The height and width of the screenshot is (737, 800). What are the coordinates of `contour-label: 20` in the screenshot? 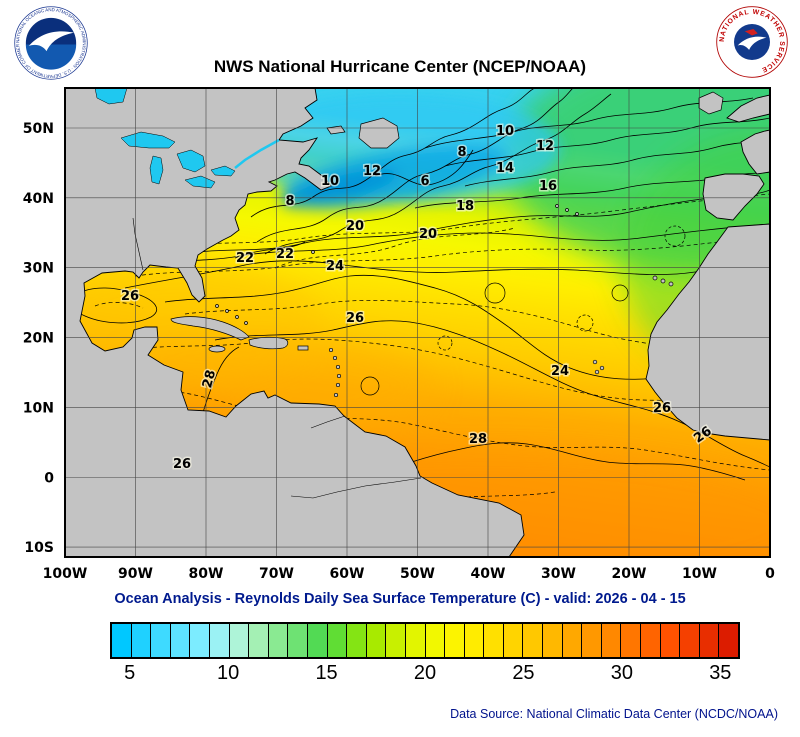 It's located at (428, 234).